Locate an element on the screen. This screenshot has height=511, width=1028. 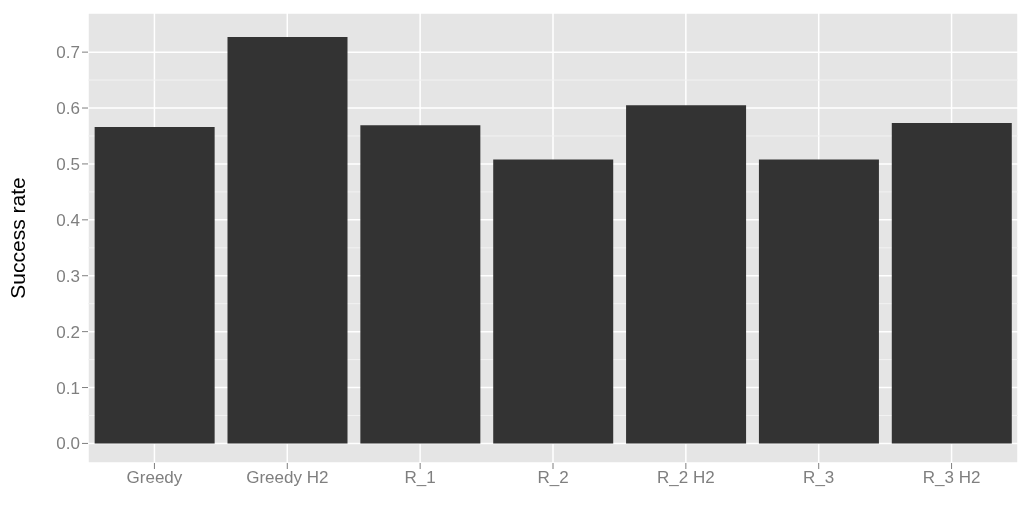
y-tick-label: 0.3 is located at coordinates (68, 276).